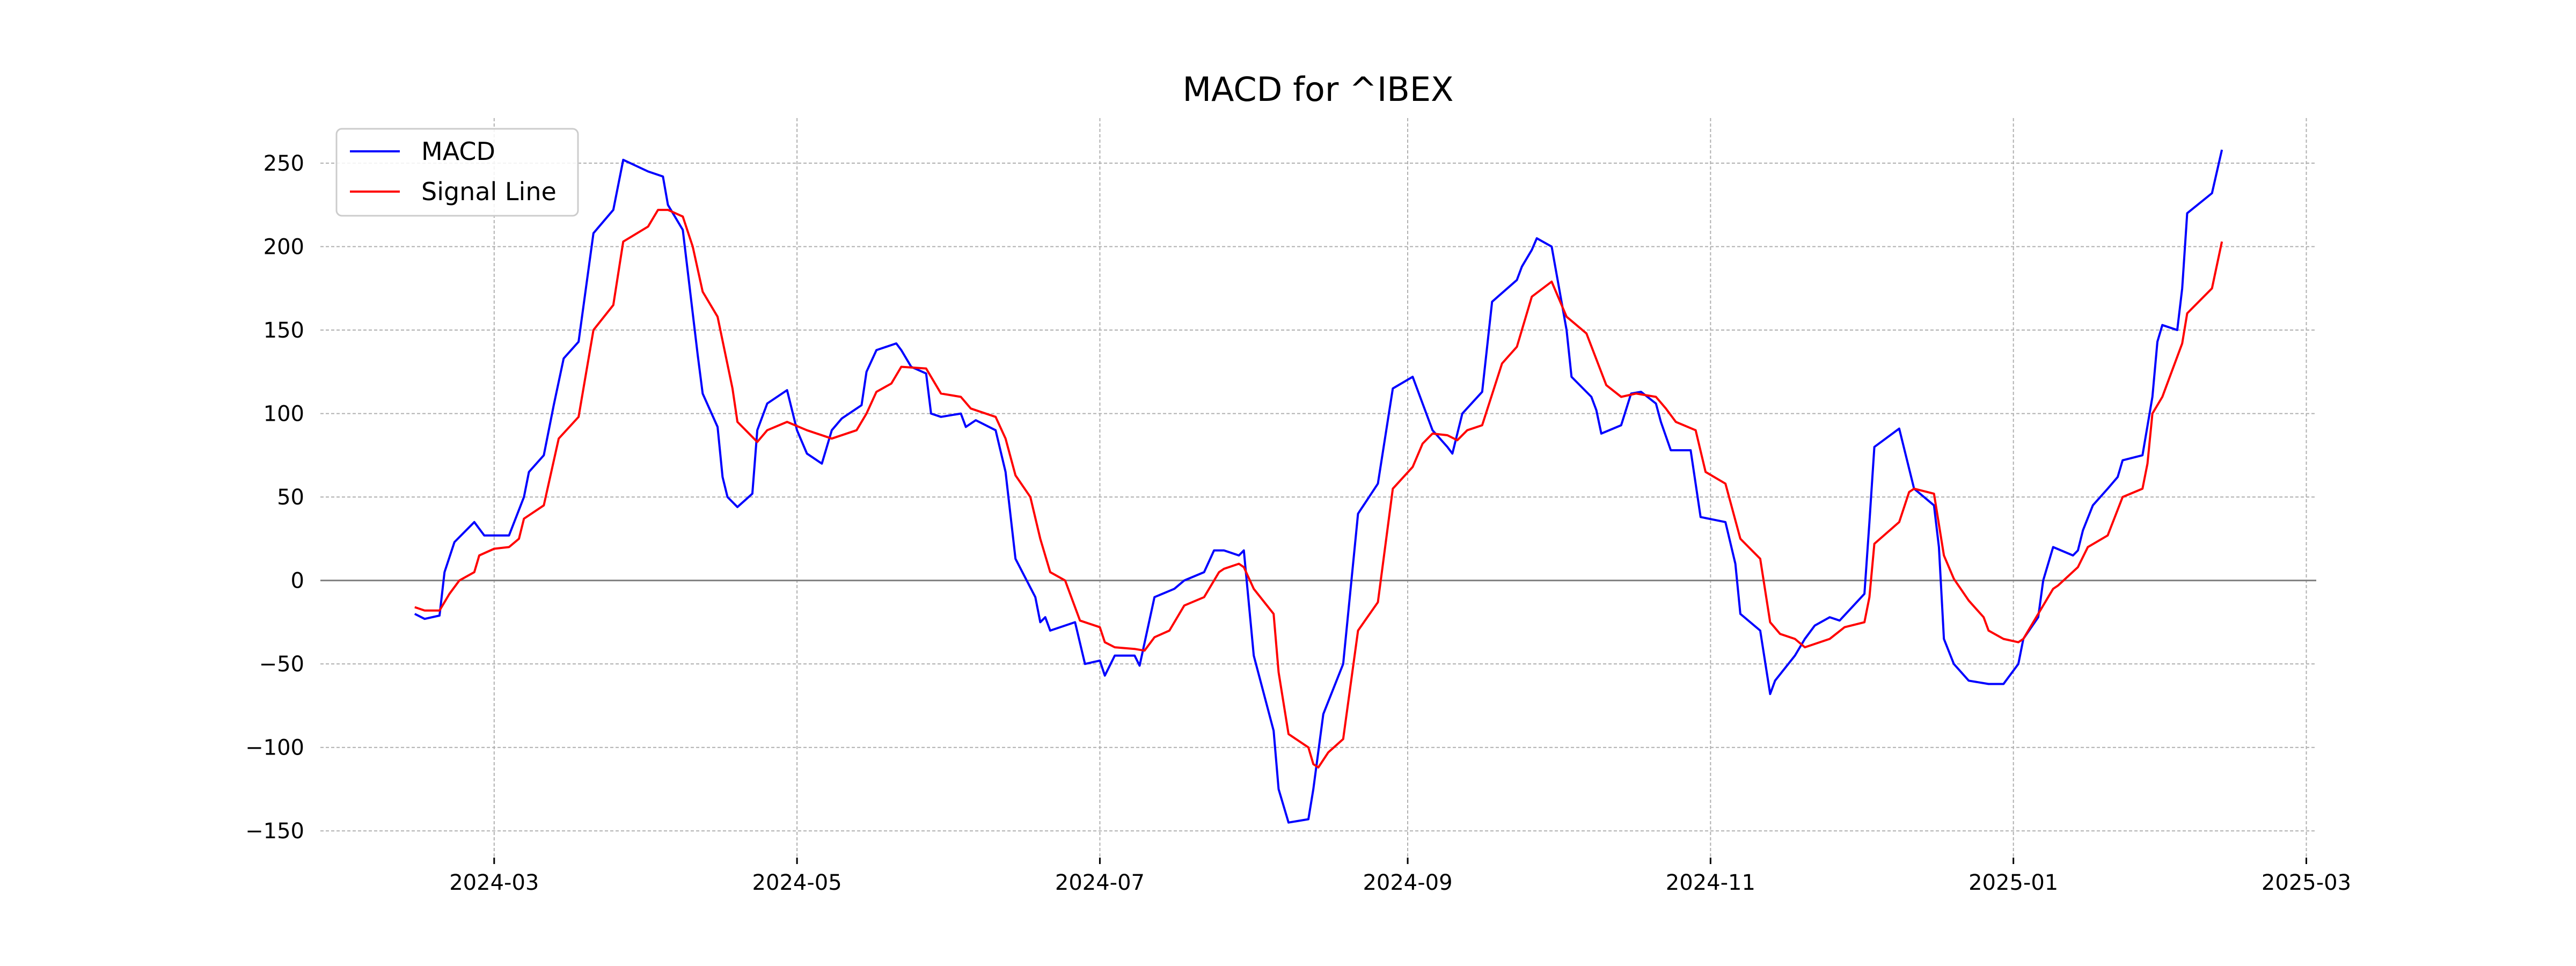 The height and width of the screenshot is (966, 2576). Describe the element at coordinates (284, 247) in the screenshot. I see `y-tick-label: 200` at that location.